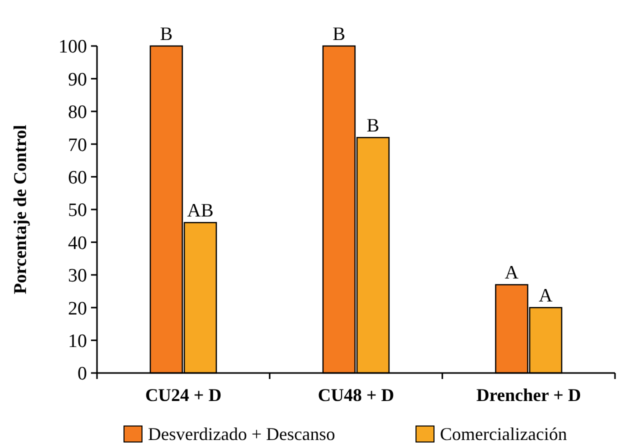 The width and height of the screenshot is (621, 448). I want to click on y-tick-label: 20, so click(77, 309).